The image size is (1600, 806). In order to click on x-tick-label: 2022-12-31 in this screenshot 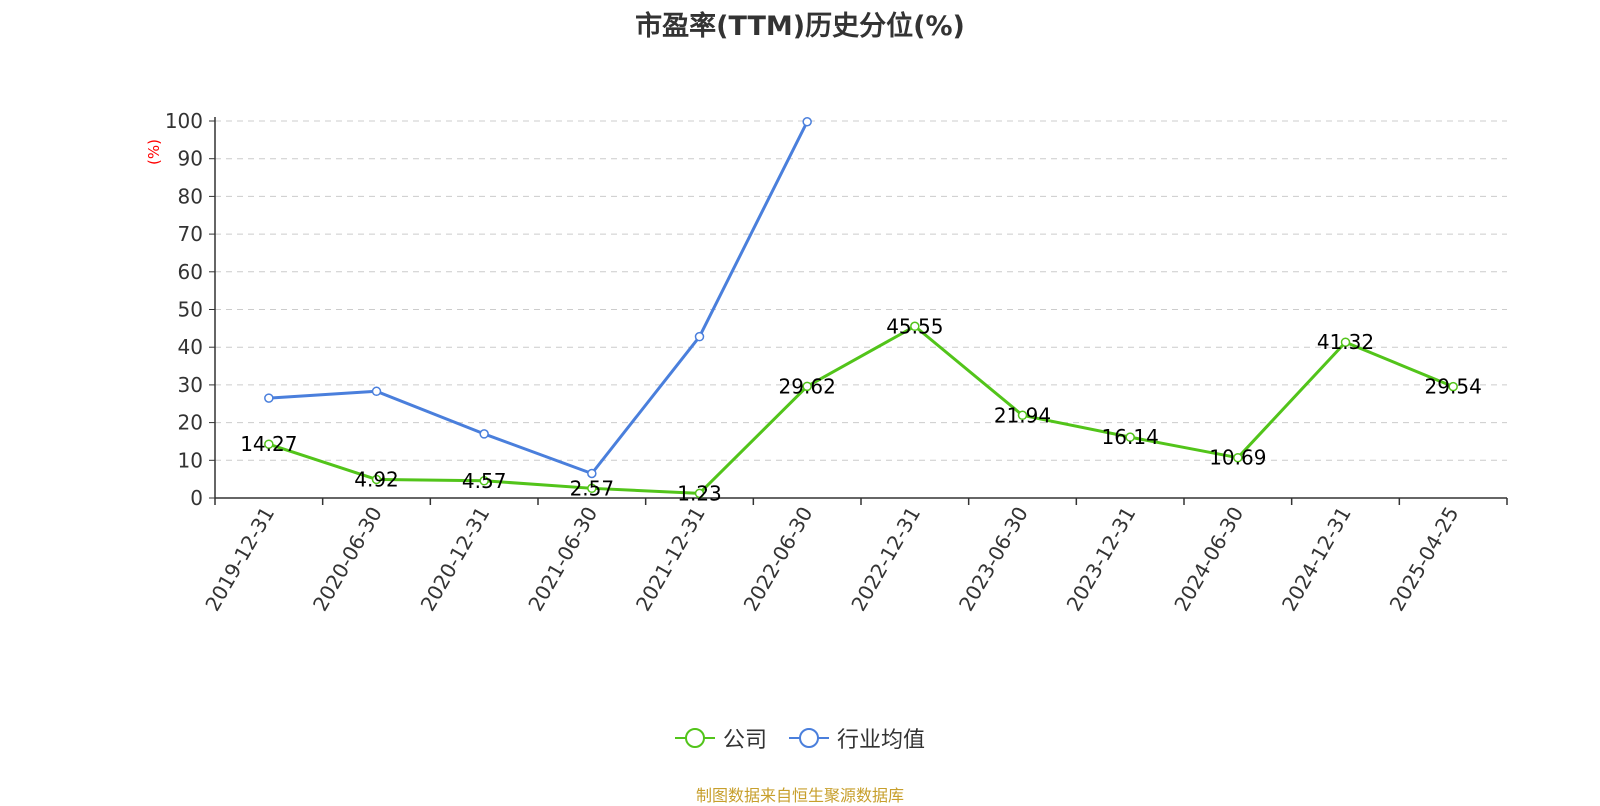, I will do `click(885, 558)`.